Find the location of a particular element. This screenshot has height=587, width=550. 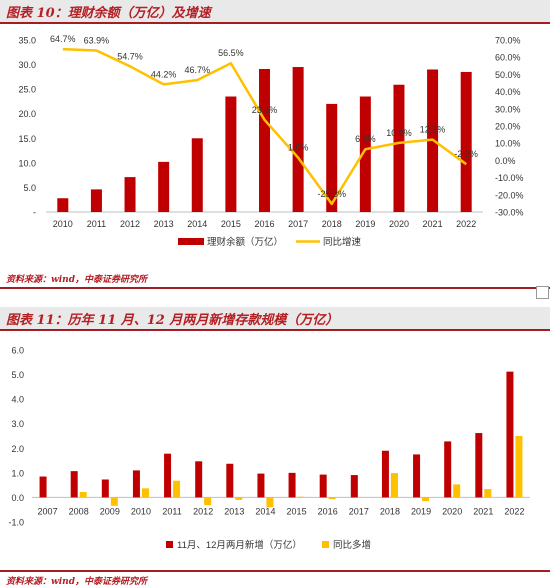

growth-data-label: 44.2% is located at coordinates (164, 74).